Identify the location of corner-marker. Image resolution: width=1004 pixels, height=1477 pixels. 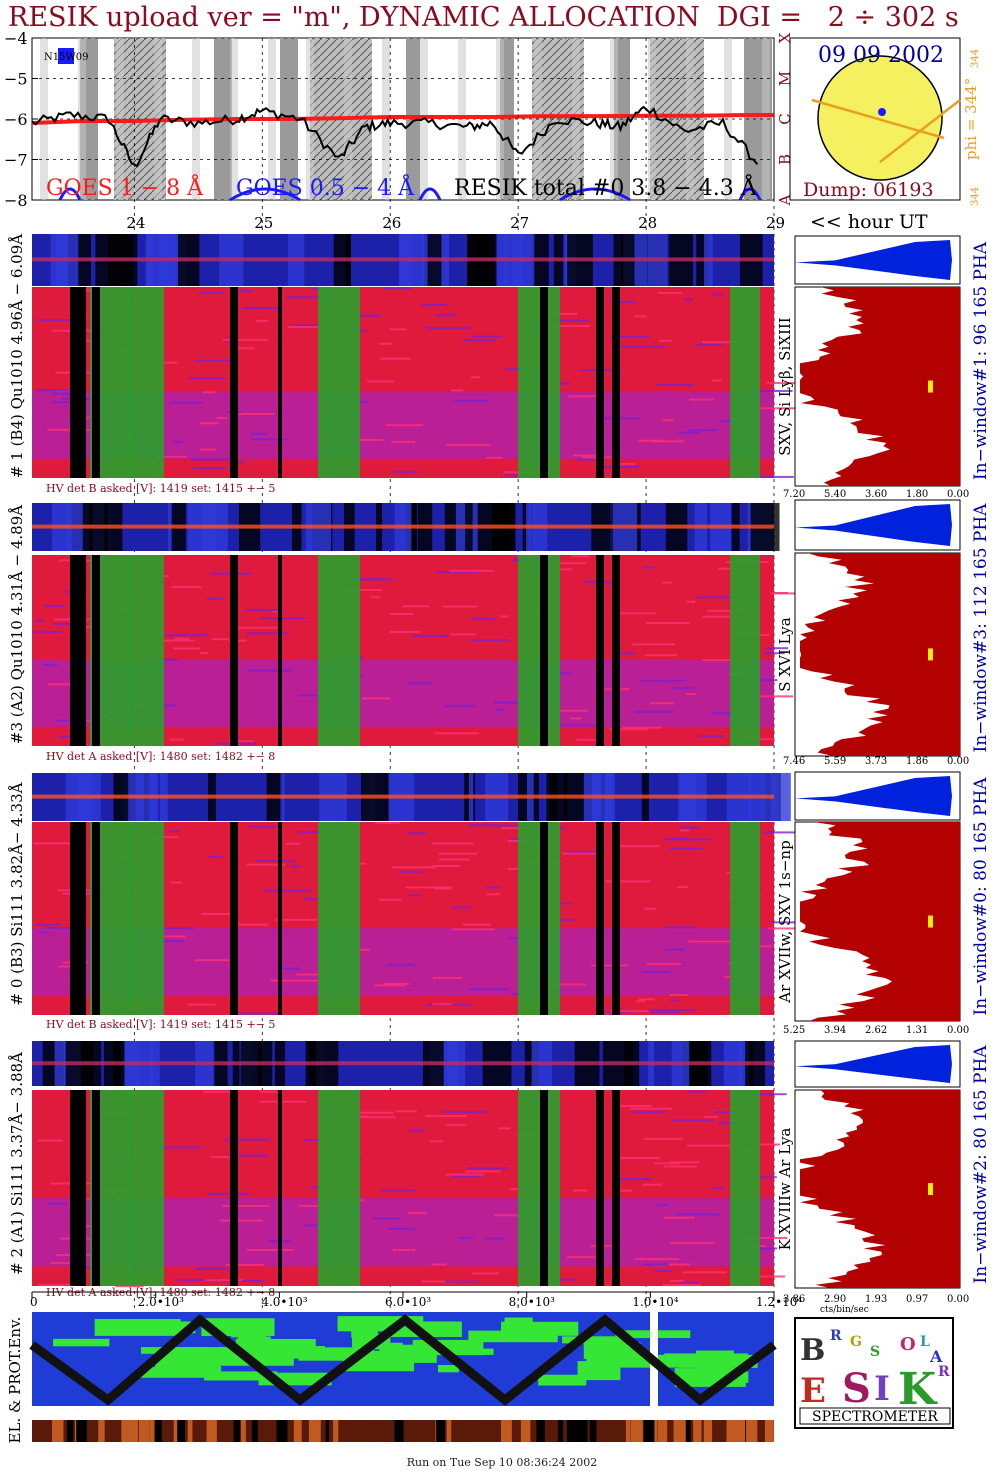
(66, 56).